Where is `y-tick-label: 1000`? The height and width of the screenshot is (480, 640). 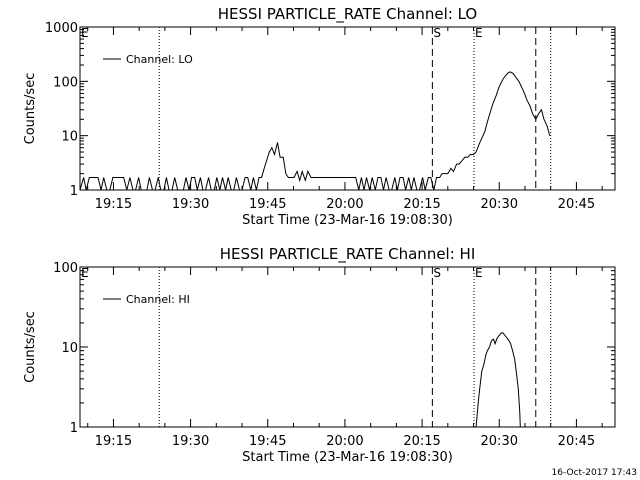
y-tick-label: 1000 is located at coordinates (61, 28).